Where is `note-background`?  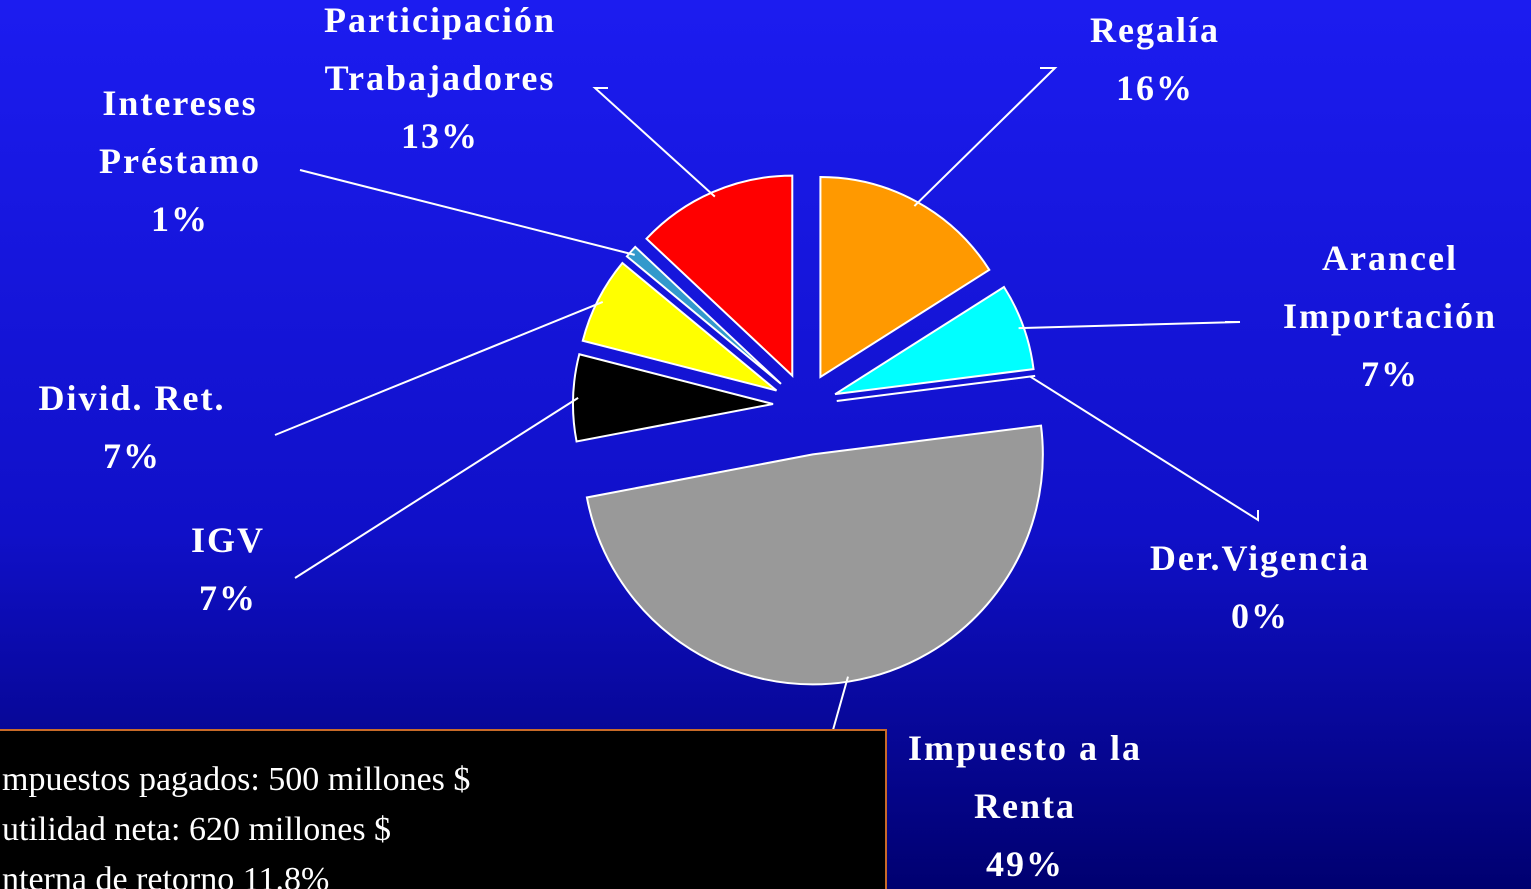 note-background is located at coordinates (443, 809).